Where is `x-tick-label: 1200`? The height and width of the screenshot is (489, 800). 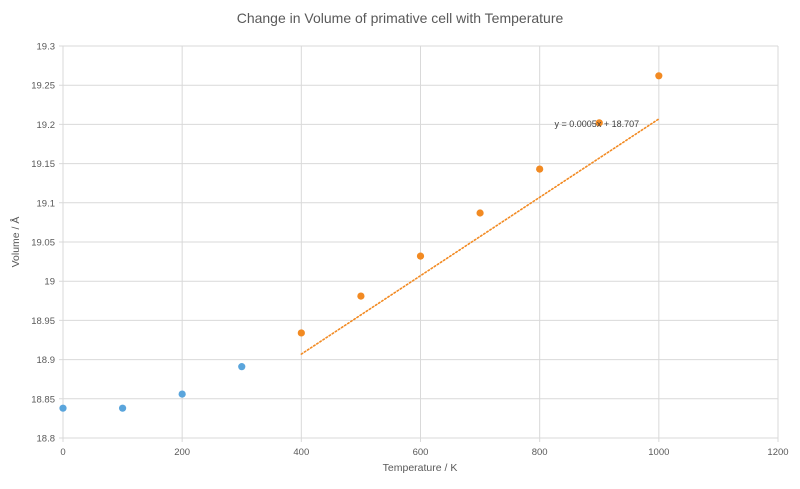 x-tick-label: 1200 is located at coordinates (777, 452).